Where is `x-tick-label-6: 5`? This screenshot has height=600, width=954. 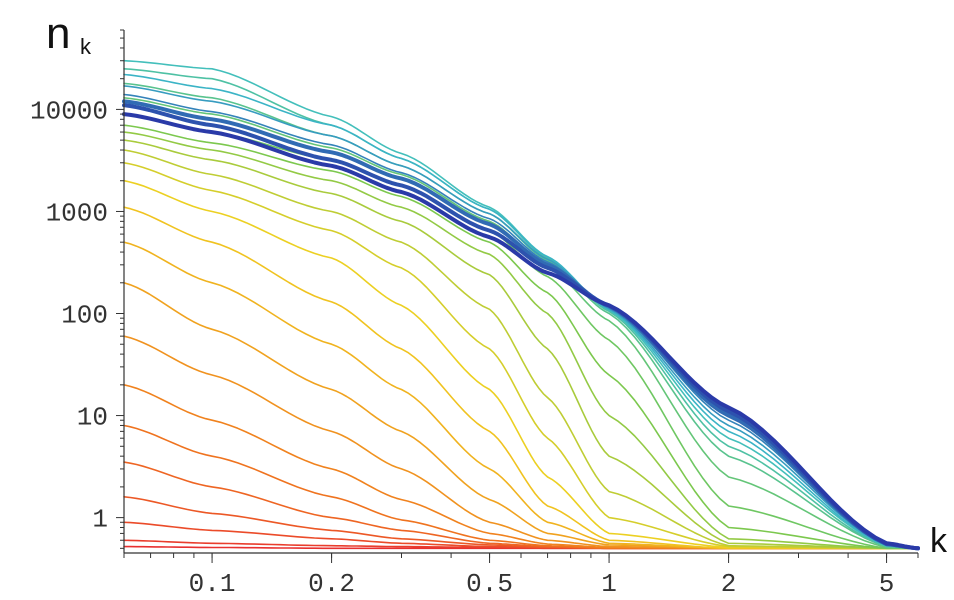 x-tick-label-6: 5 is located at coordinates (887, 584).